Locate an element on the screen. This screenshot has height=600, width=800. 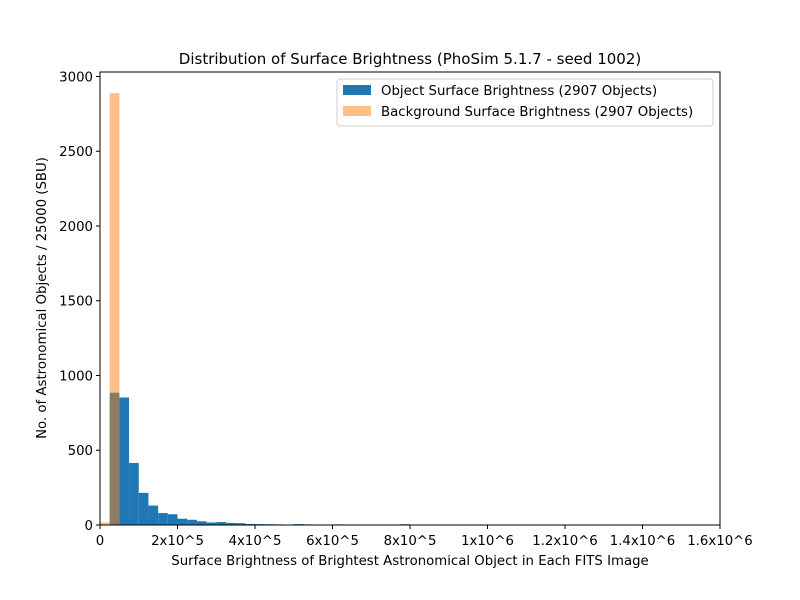
y-tick-label: 1500 is located at coordinates (76, 302).